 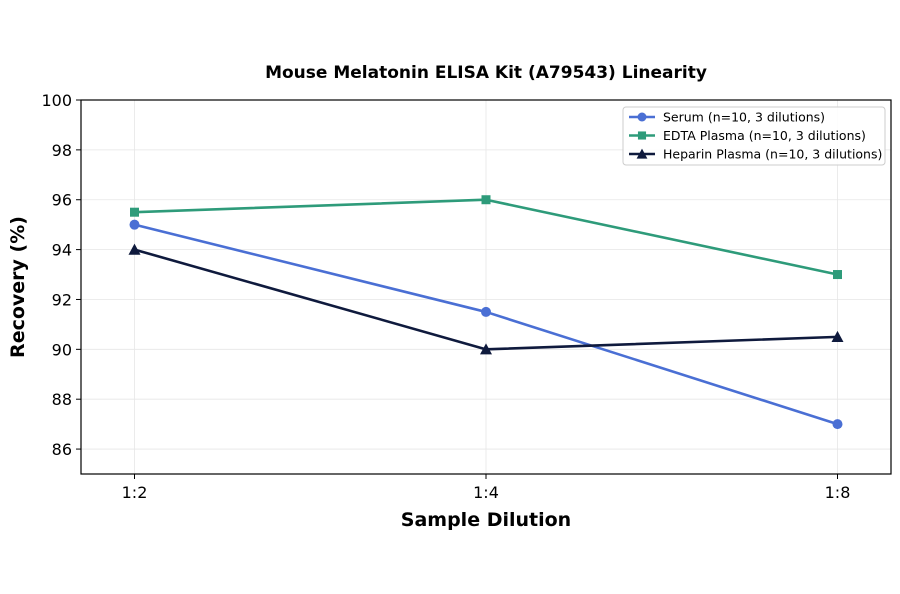 I want to click on y-tick-label: 86, so click(x=62, y=449).